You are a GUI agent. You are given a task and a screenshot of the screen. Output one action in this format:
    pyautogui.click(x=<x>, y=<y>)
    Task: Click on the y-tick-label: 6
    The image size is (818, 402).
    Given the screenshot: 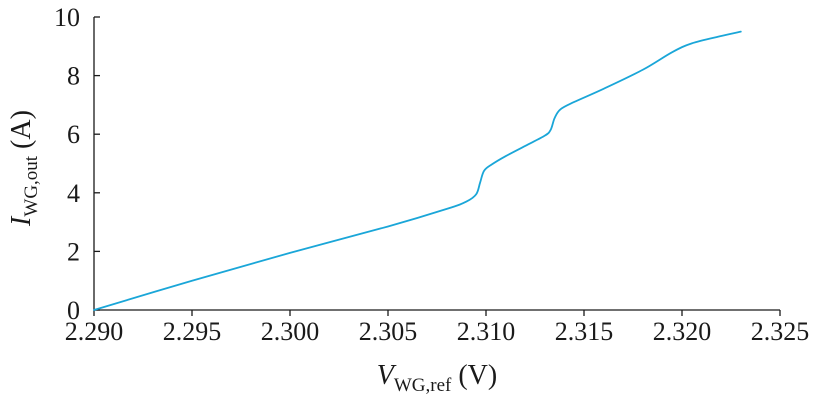 What is the action you would take?
    pyautogui.click(x=73, y=134)
    